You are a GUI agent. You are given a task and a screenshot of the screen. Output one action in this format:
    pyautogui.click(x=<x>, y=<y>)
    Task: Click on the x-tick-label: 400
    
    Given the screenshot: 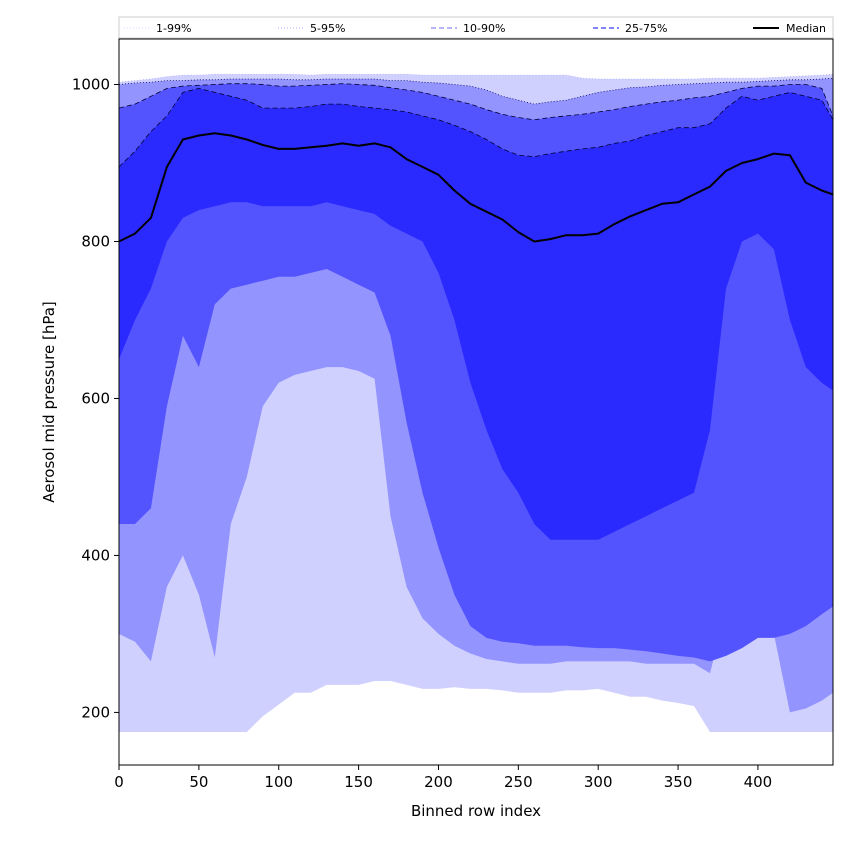 What is the action you would take?
    pyautogui.click(x=758, y=782)
    